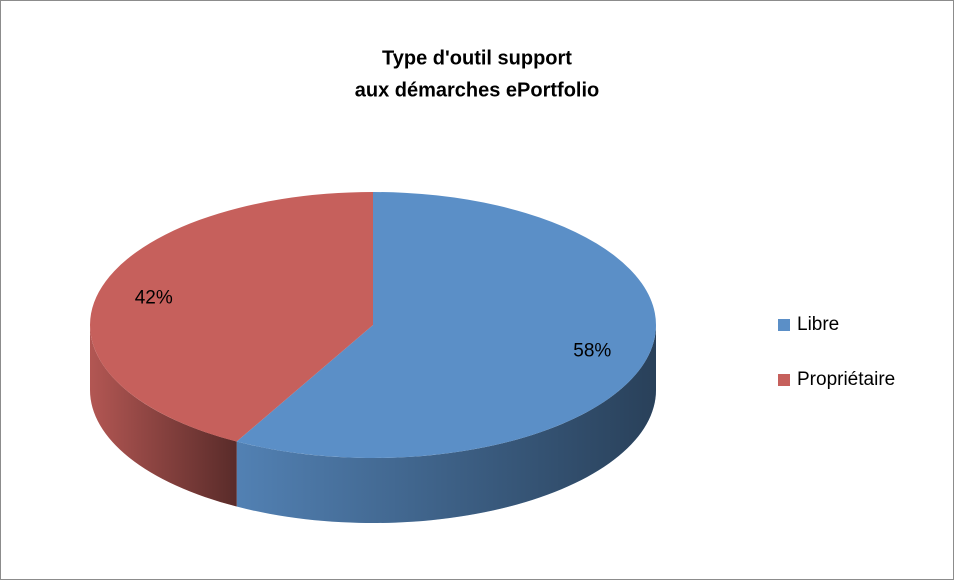 Image resolution: width=954 pixels, height=580 pixels. Describe the element at coordinates (846, 379) in the screenshot. I see `legend-label: Propriétaire` at that location.